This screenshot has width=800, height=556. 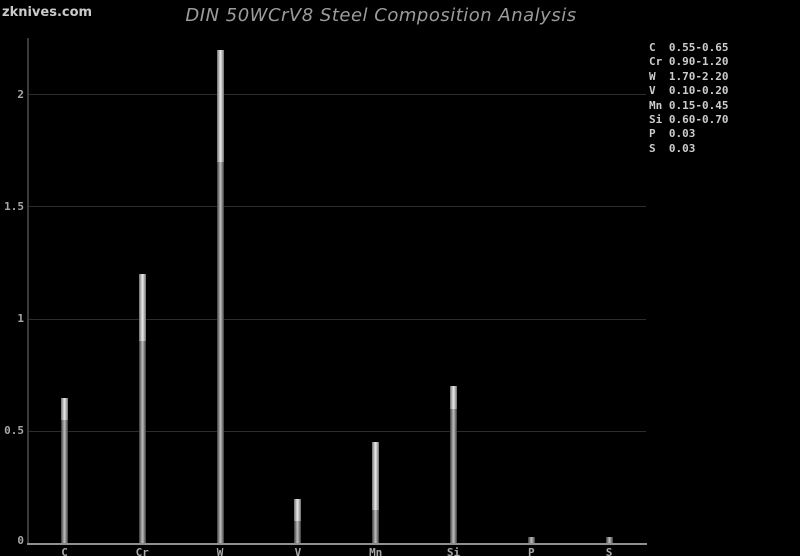 What do you see at coordinates (298, 551) in the screenshot?
I see `x-axis-label-V: V` at bounding box center [298, 551].